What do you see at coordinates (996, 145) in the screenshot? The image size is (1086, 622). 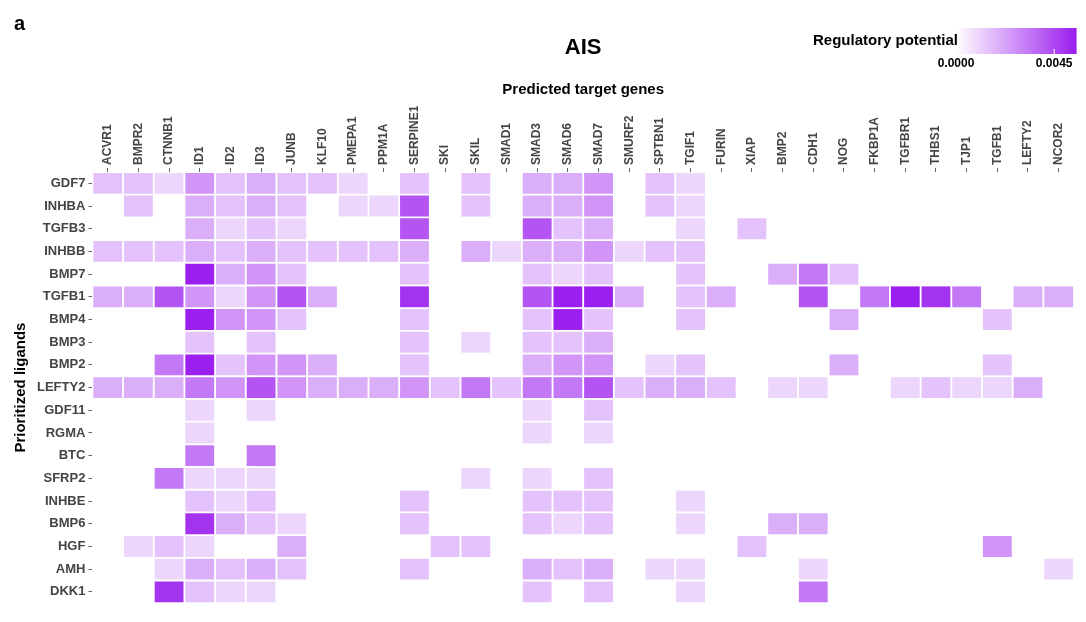 I see `x-tick-label: TGFB1` at bounding box center [996, 145].